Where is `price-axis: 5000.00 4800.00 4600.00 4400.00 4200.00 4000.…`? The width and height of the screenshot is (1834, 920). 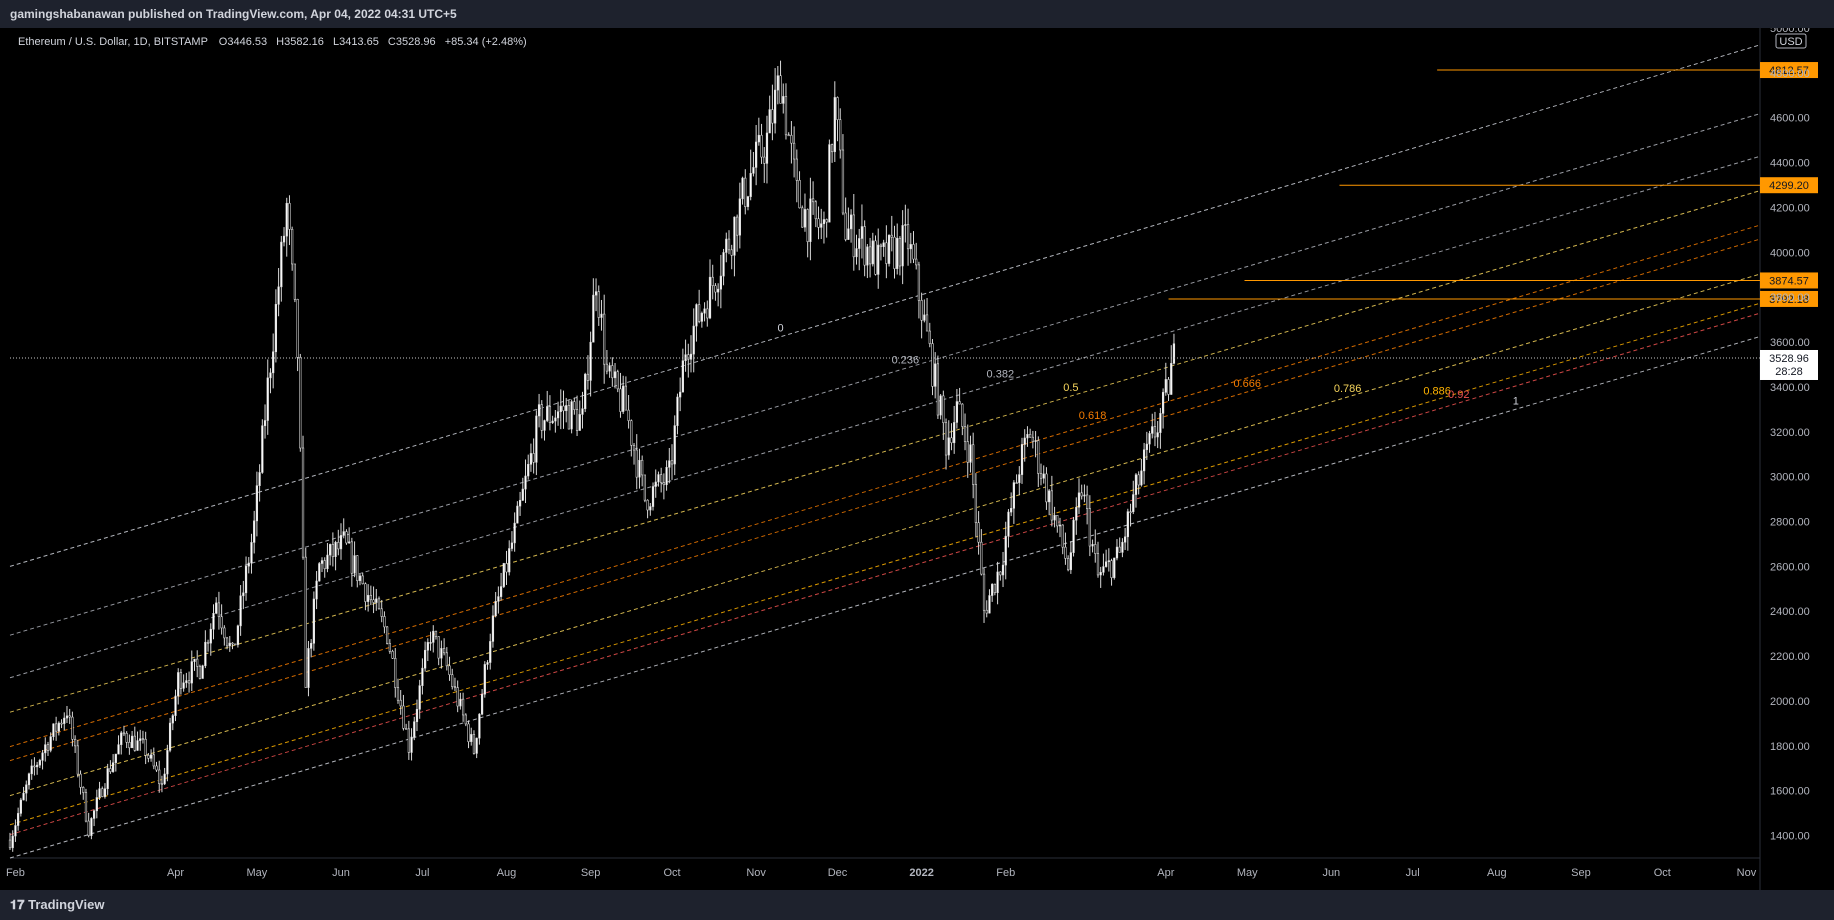
price-axis: 5000.00 4800.00 4600.00 4400.00 4200.00 4000.… is located at coordinates (1790, 435).